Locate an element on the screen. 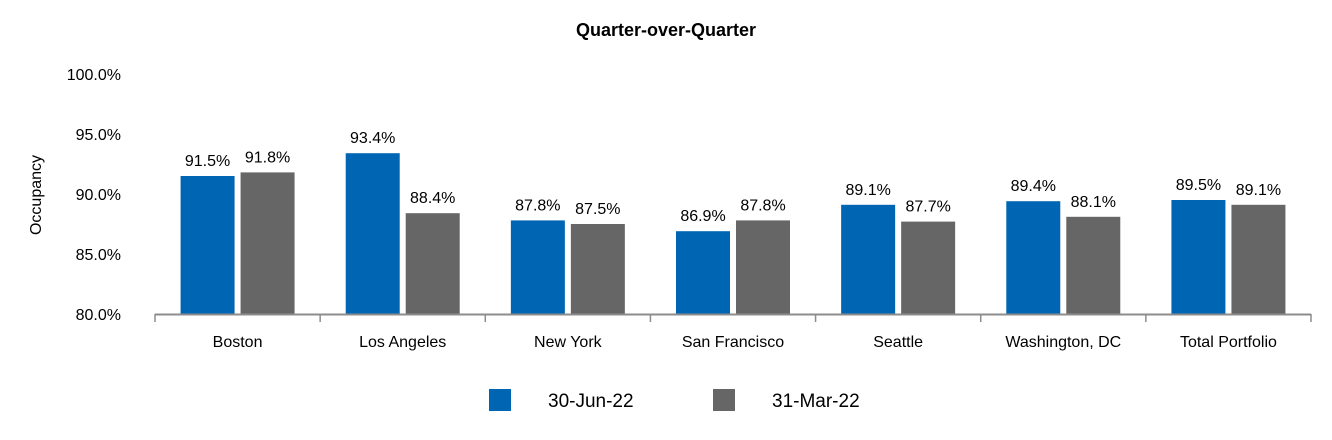 The image size is (1332, 440). bar-value-label: 93.4% is located at coordinates (372, 138).